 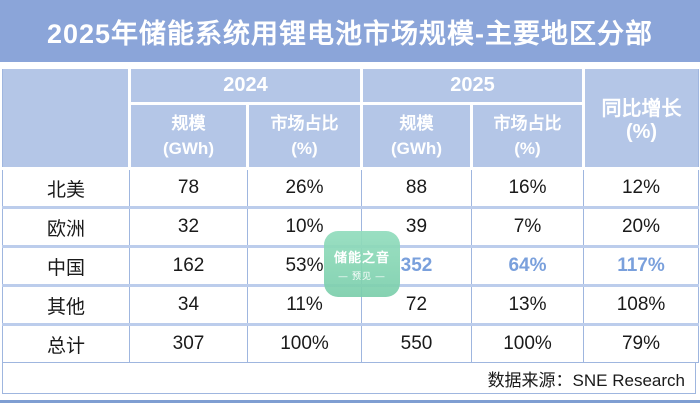 I want to click on value-cell: 307, so click(x=188, y=343).